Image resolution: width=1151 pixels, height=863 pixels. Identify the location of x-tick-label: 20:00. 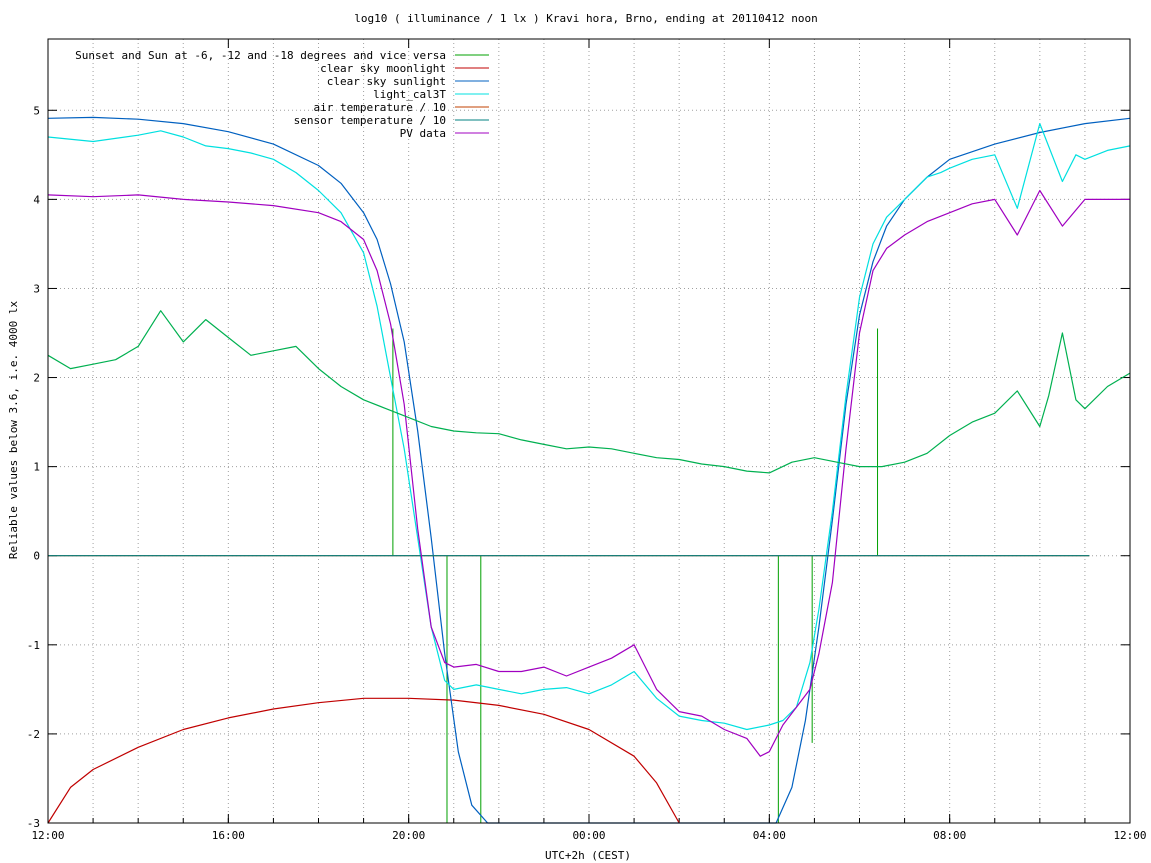
(408, 835).